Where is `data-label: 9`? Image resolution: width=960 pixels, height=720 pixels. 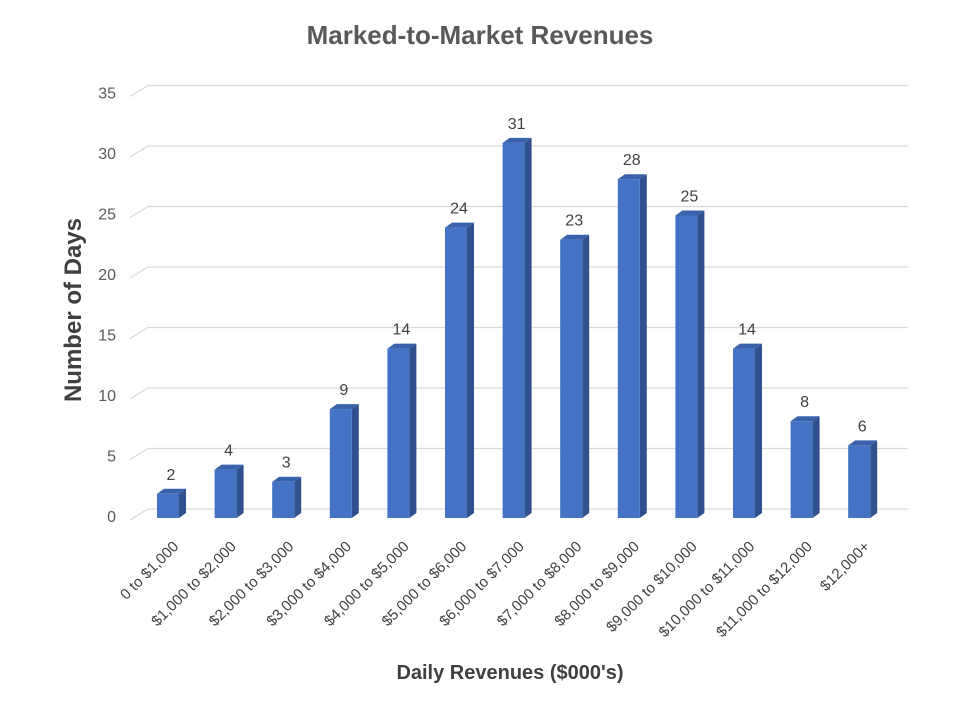
data-label: 9 is located at coordinates (343, 390).